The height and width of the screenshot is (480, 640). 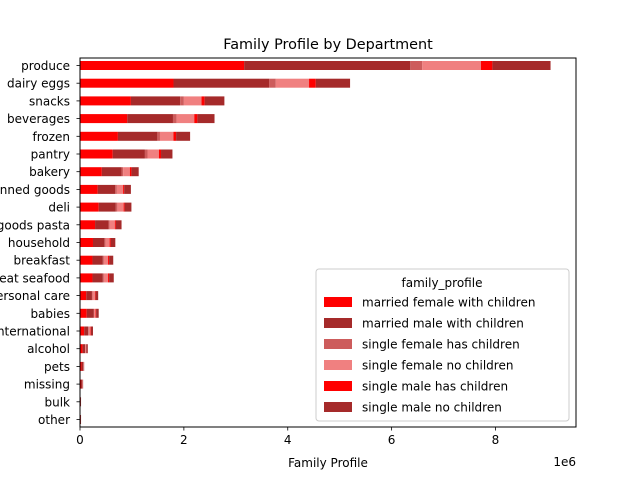 I want to click on y-tick-label: dairy eggs, so click(x=38, y=84).